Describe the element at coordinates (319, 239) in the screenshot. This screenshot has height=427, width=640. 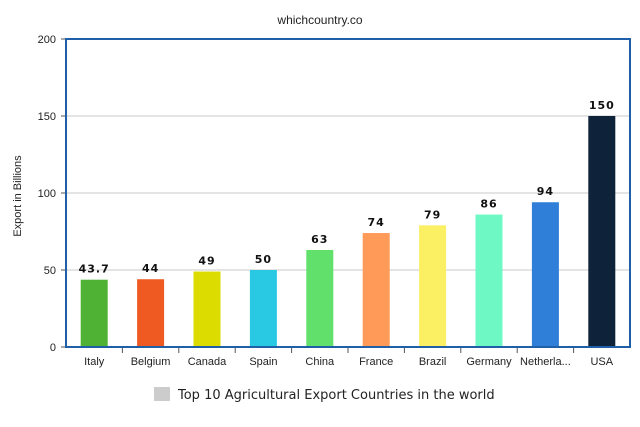
I see `data-label: 63` at that location.